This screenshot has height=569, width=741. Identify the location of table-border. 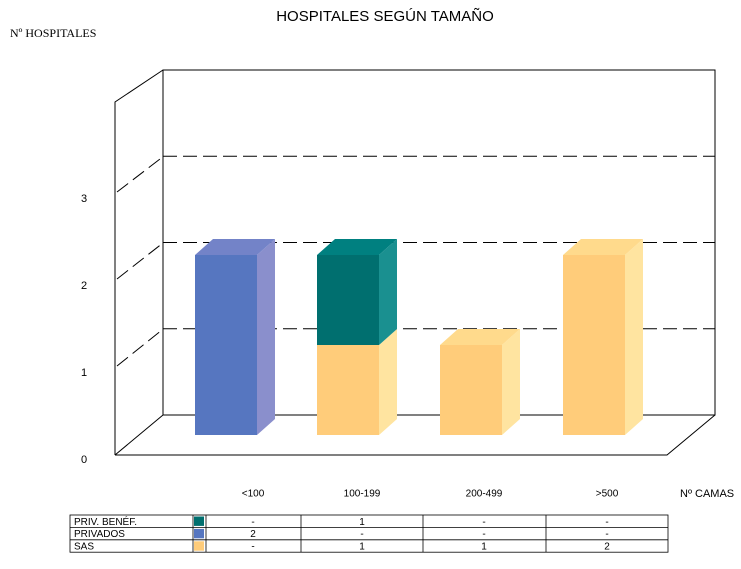
(369, 533).